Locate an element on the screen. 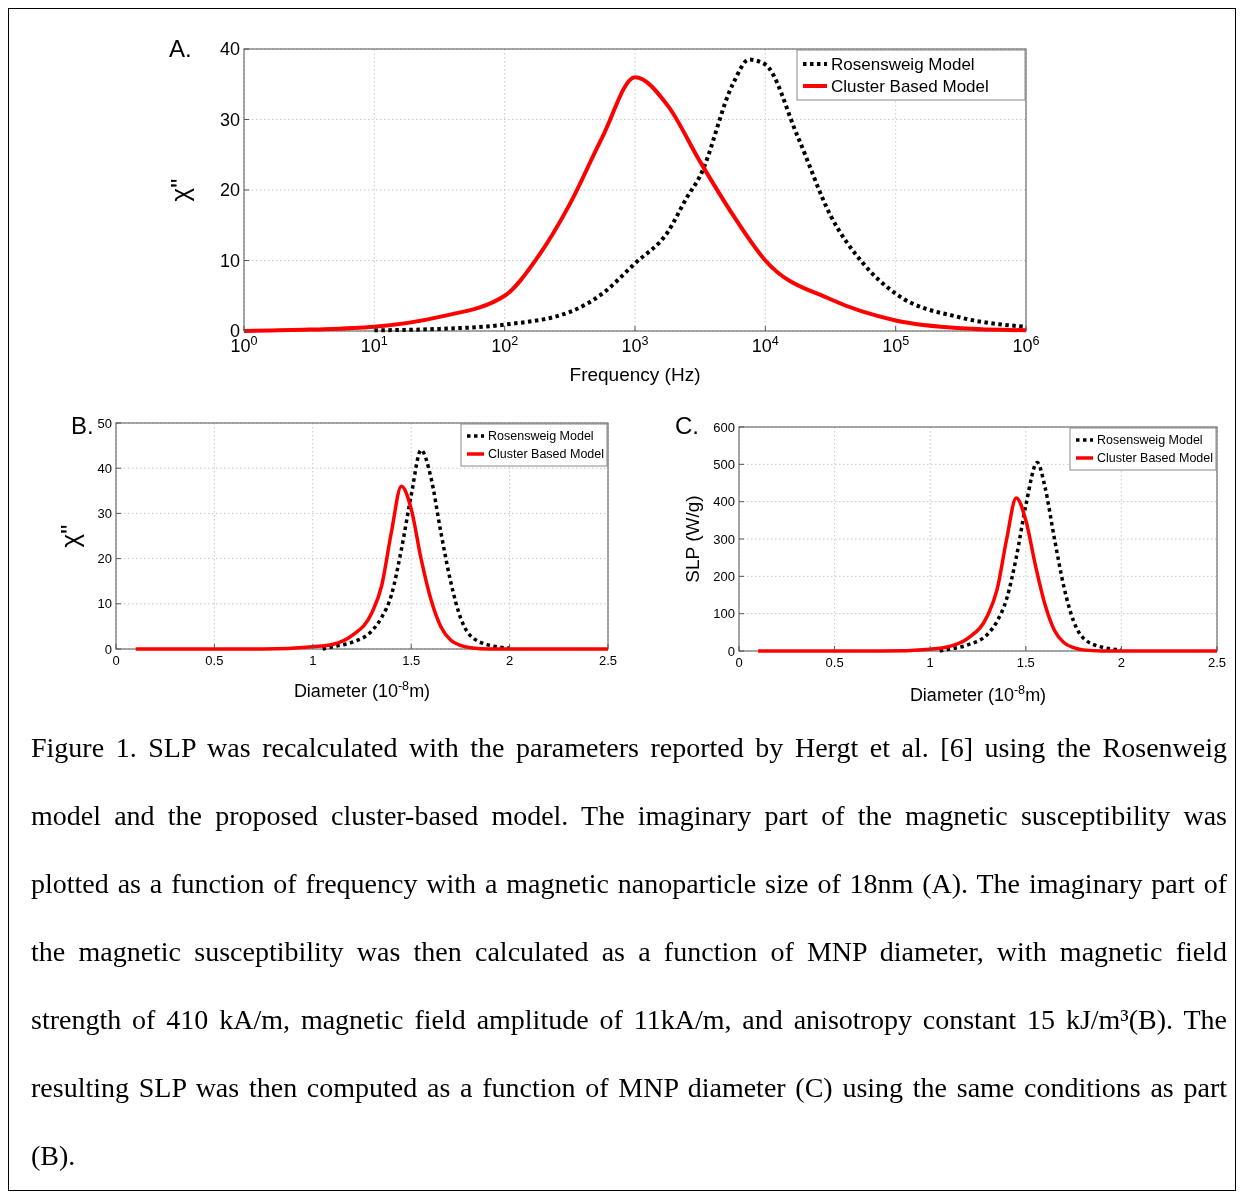 The width and height of the screenshot is (1248, 1203). x-axis-title: Frequency (Hz) is located at coordinates (635, 374).